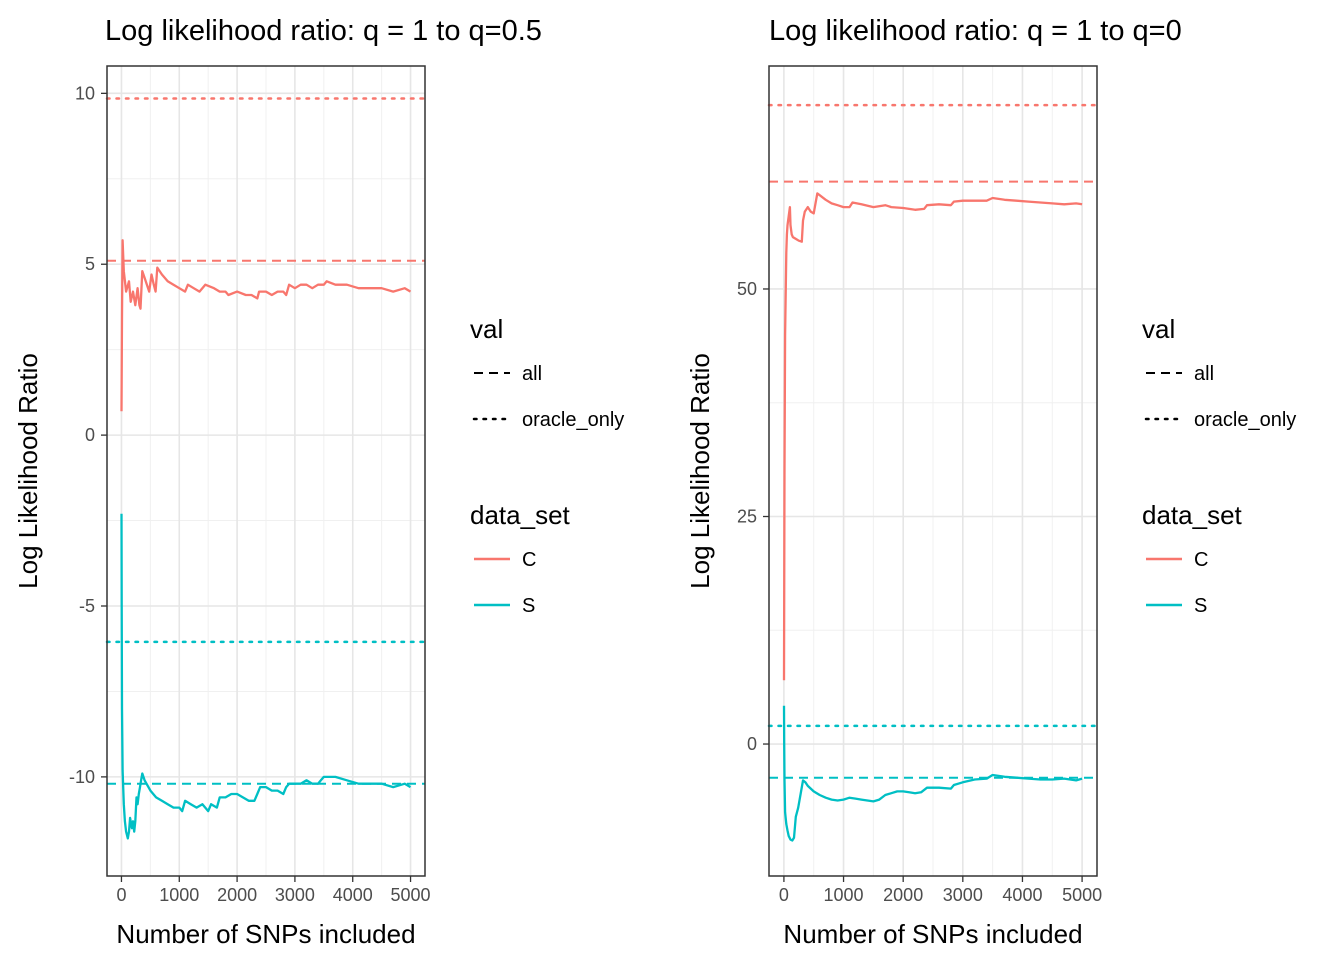 The width and height of the screenshot is (1344, 960). I want to click on chart-title: Log likelihood ratio: q = 1 to q=0, so click(975, 31).